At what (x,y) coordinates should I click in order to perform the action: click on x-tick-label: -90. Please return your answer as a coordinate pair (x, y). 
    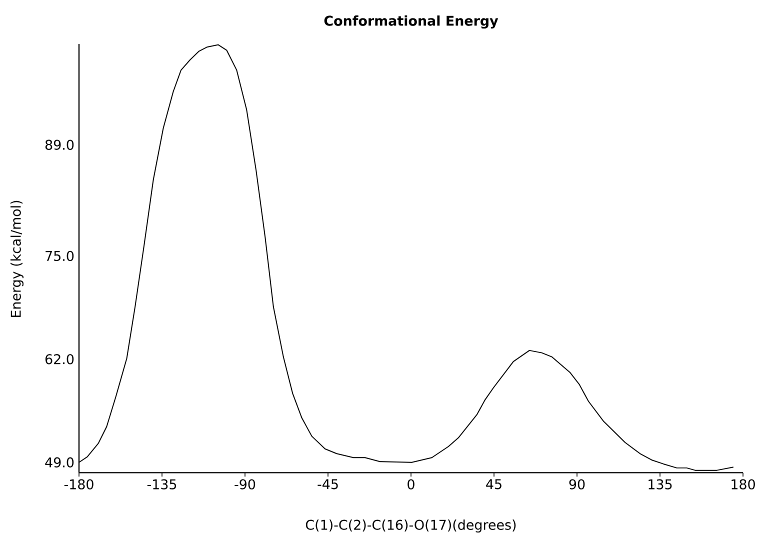
    Looking at the image, I should click on (245, 484).